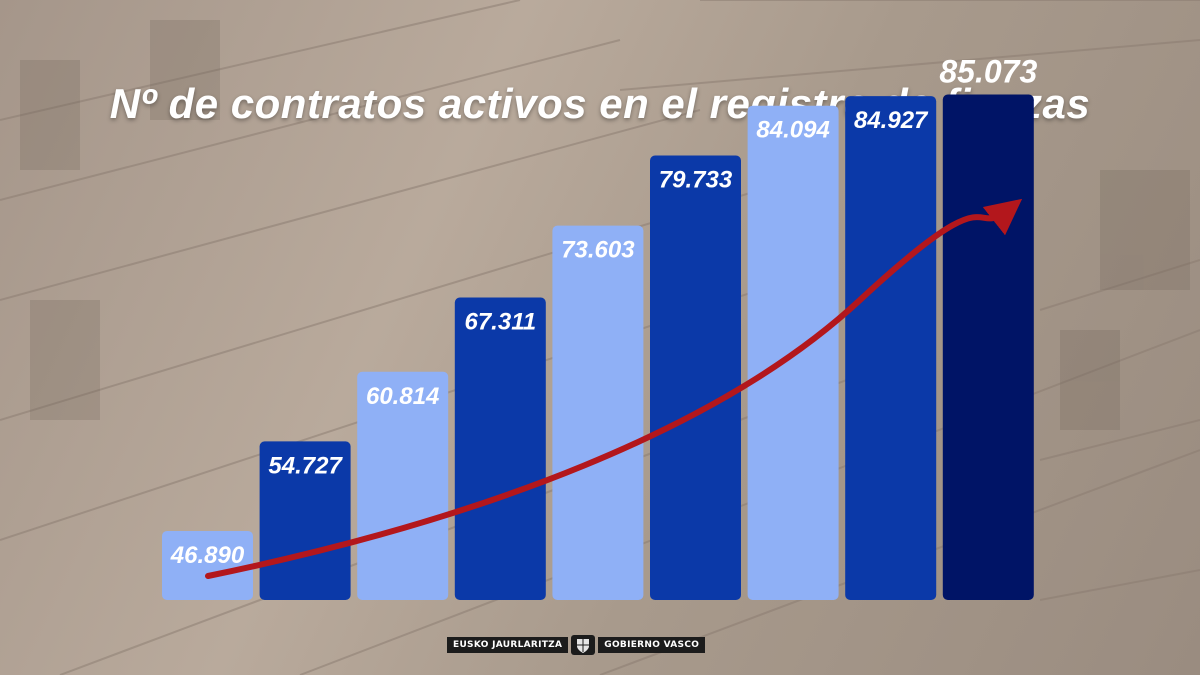 This screenshot has height=675, width=1200. I want to click on bar-value-label-7: 84.094, so click(792, 130).